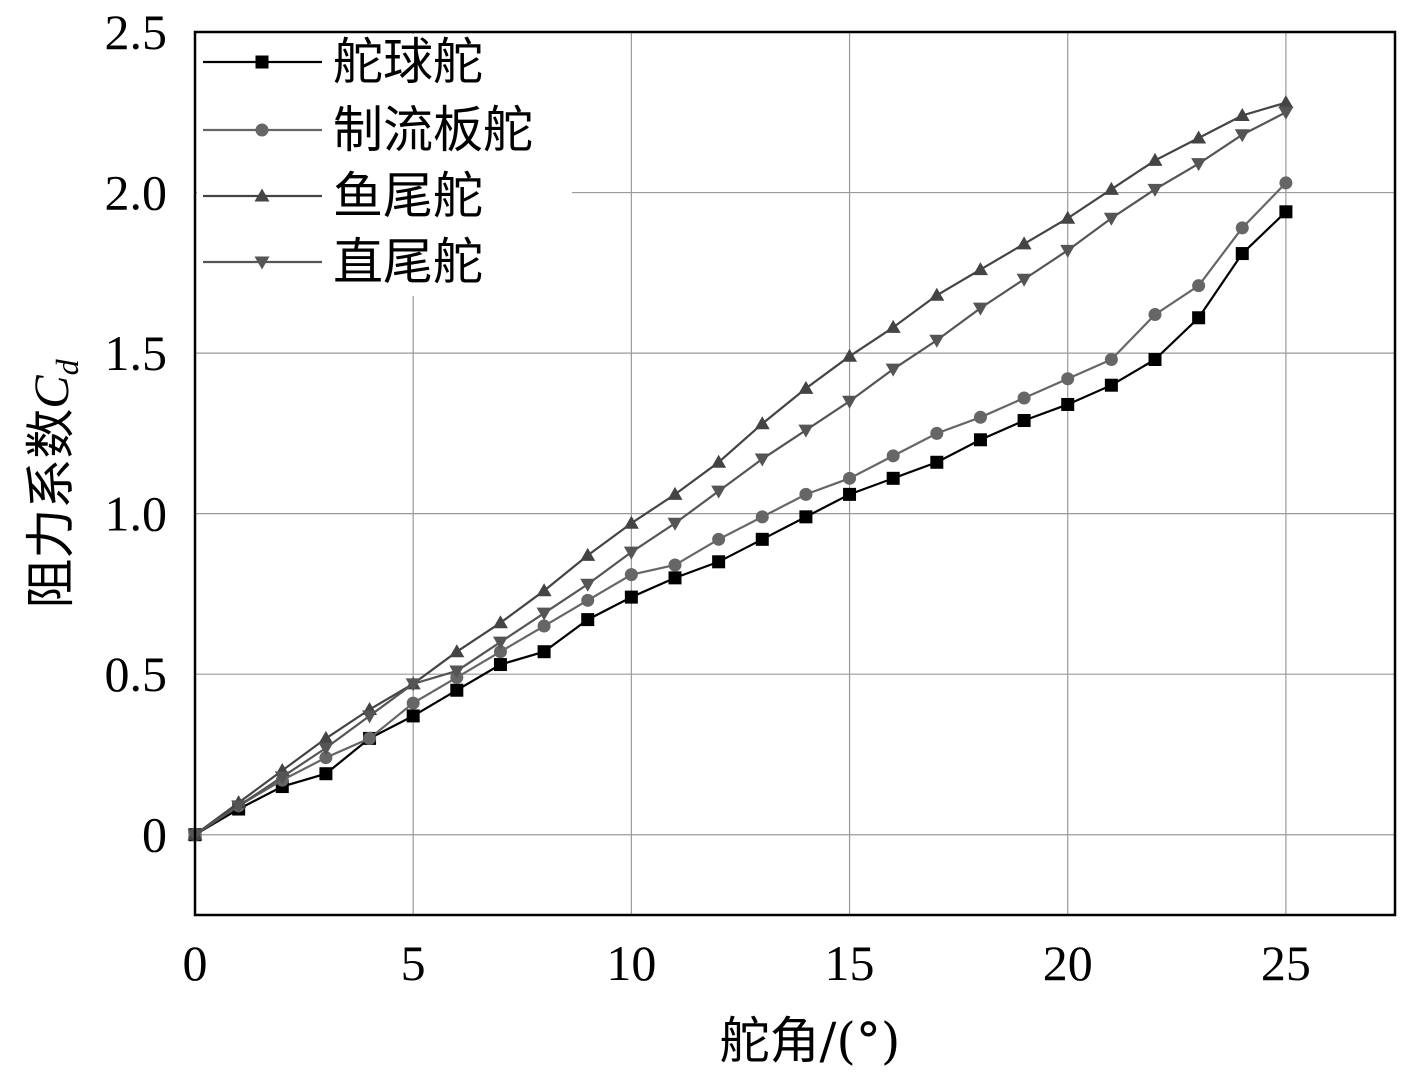  What do you see at coordinates (195, 963) in the screenshot?
I see `x-tick-label: 0` at bounding box center [195, 963].